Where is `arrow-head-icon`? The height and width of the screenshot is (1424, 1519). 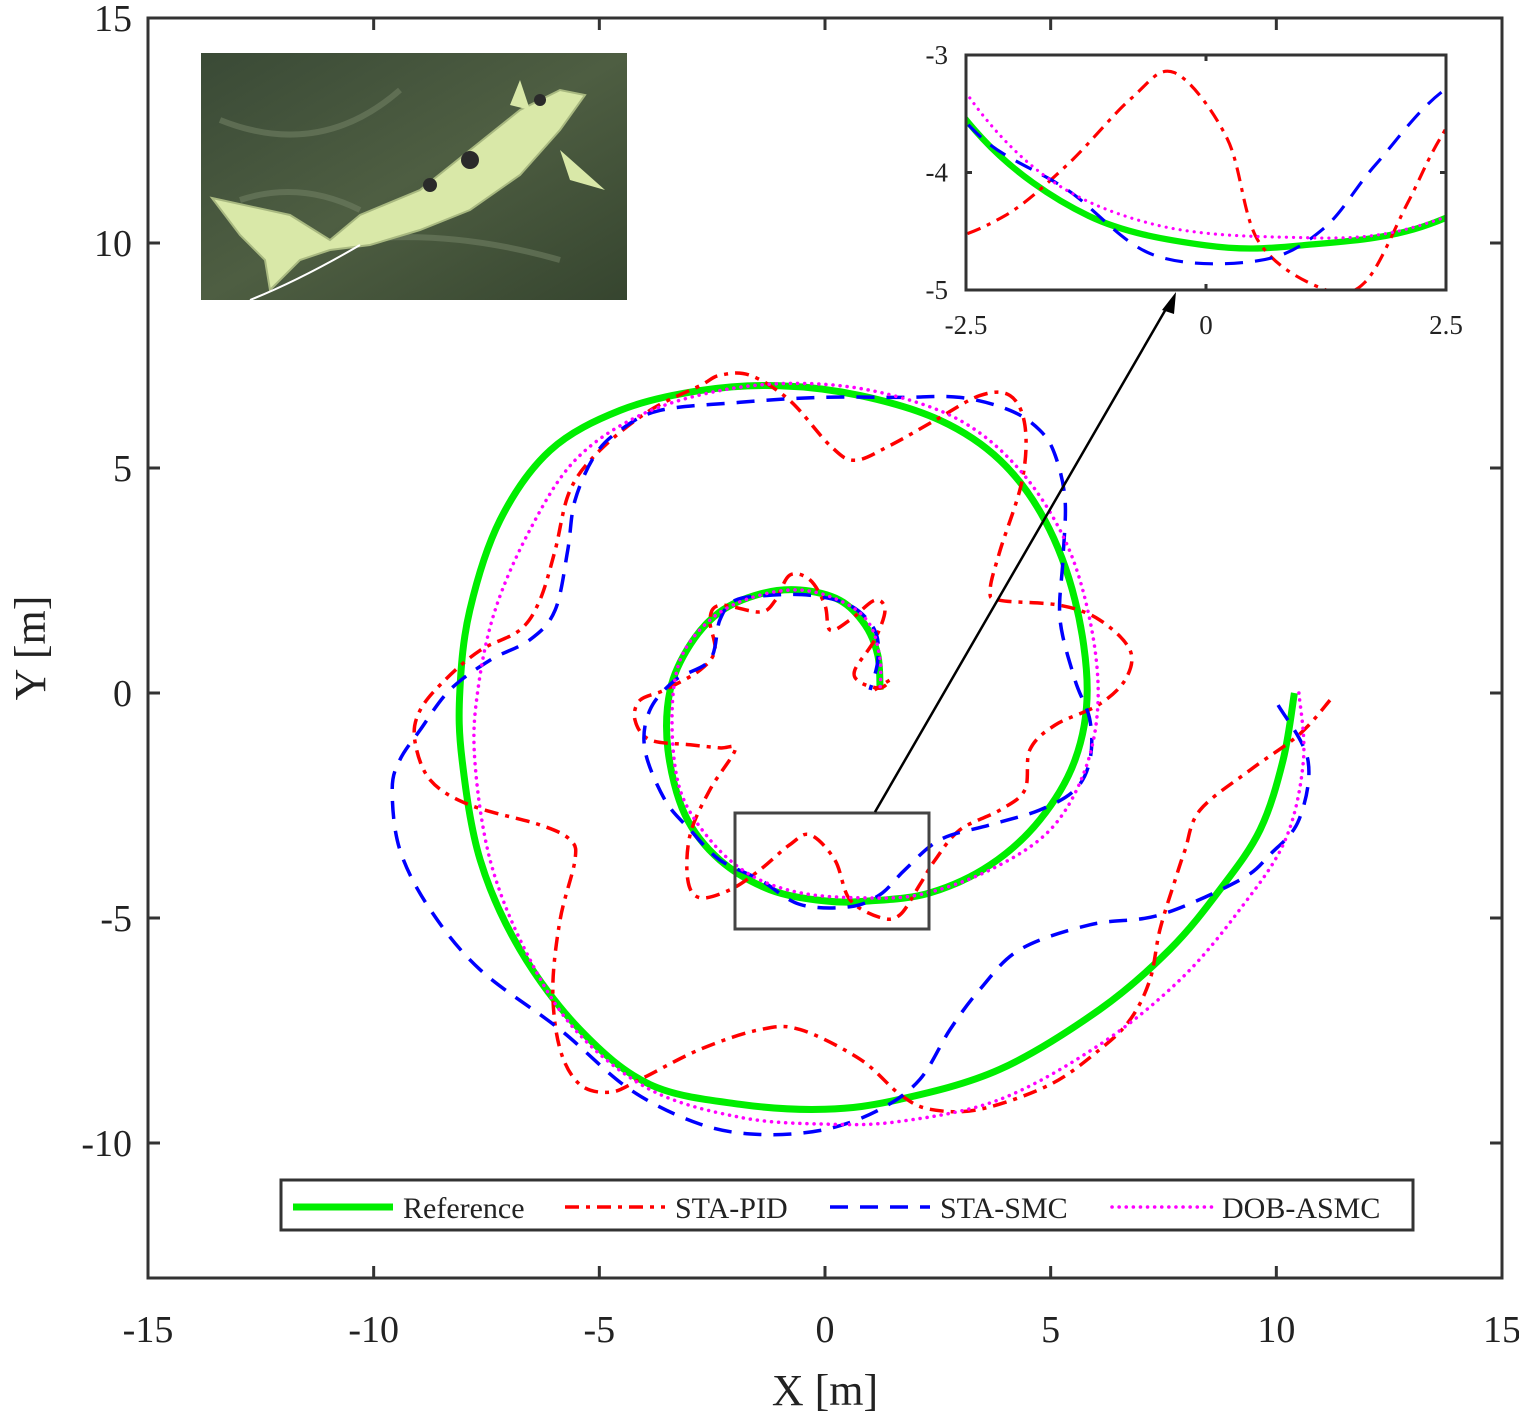 arrow-head-icon is located at coordinates (1169, 303).